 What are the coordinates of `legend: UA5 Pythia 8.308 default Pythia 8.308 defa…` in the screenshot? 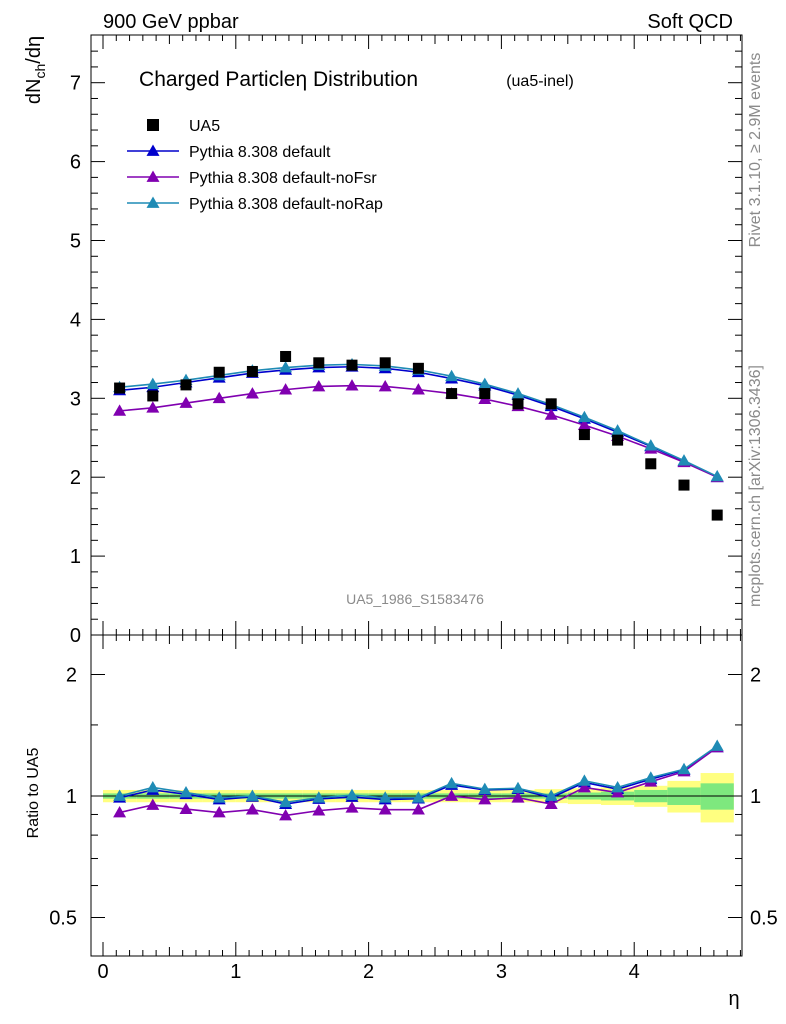 It's located at (255, 165).